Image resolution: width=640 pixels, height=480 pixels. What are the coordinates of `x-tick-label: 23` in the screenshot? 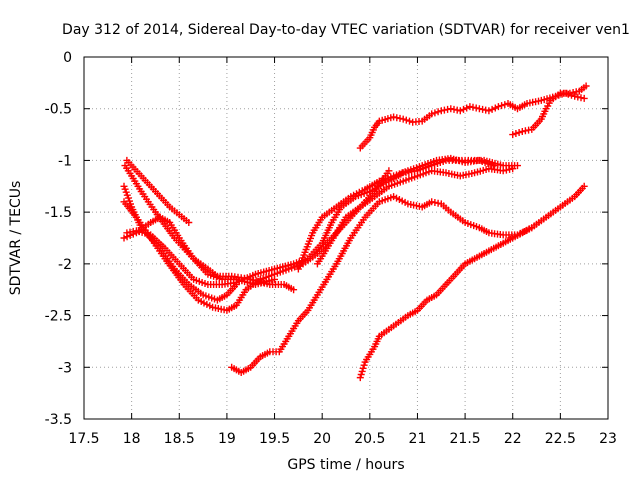 It's located at (608, 439).